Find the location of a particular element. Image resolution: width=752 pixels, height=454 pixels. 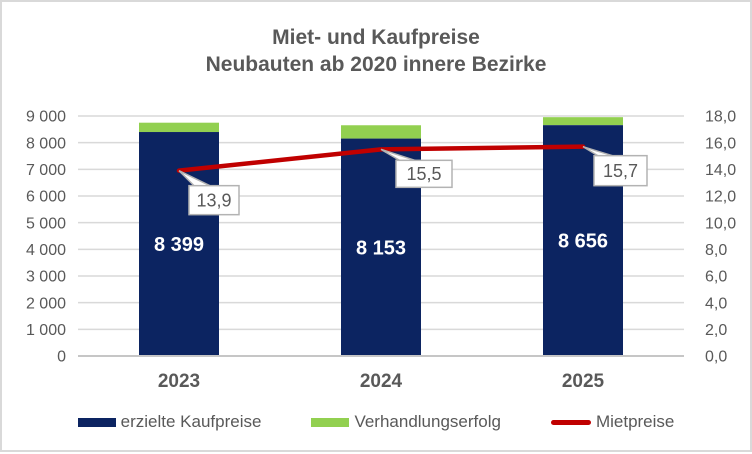

legend-item-mietpreise: Mietpreise is located at coordinates (612, 422).